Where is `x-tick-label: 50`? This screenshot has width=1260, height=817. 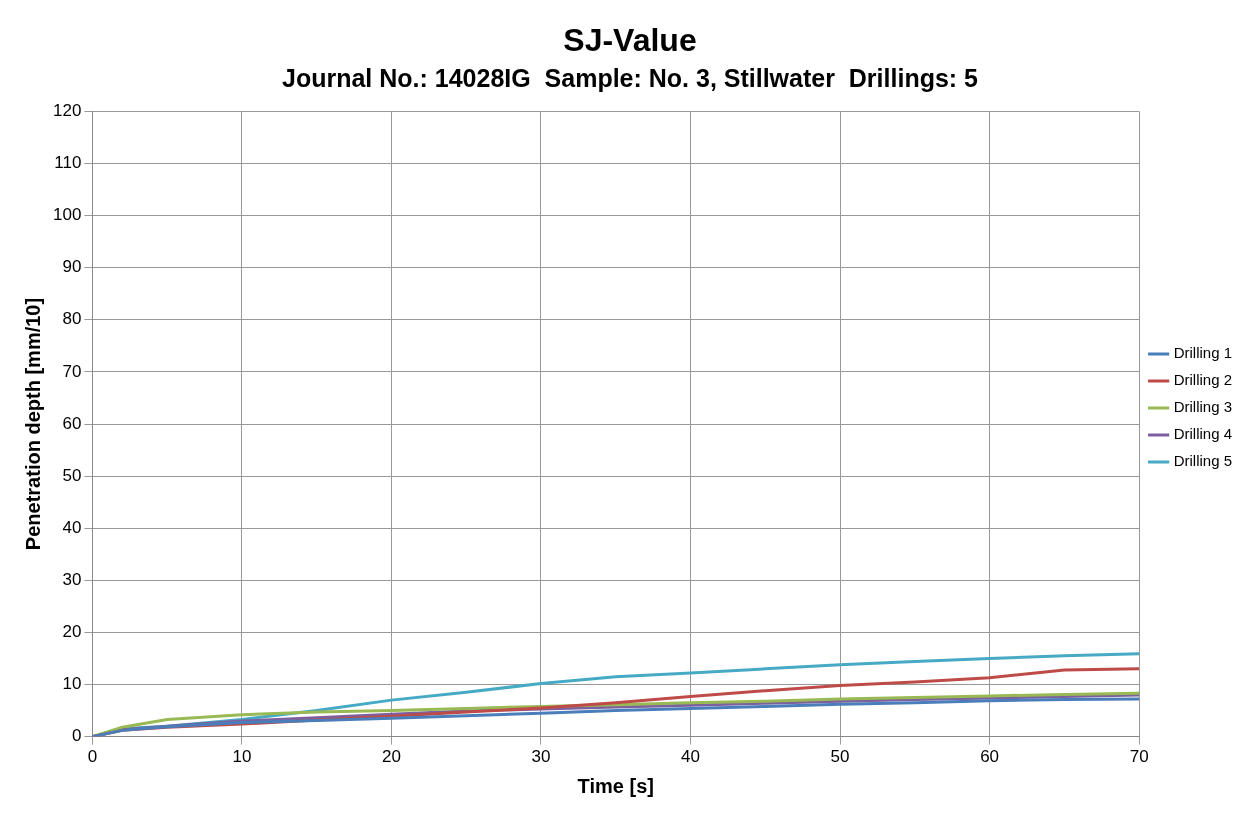 x-tick-label: 50 is located at coordinates (840, 757).